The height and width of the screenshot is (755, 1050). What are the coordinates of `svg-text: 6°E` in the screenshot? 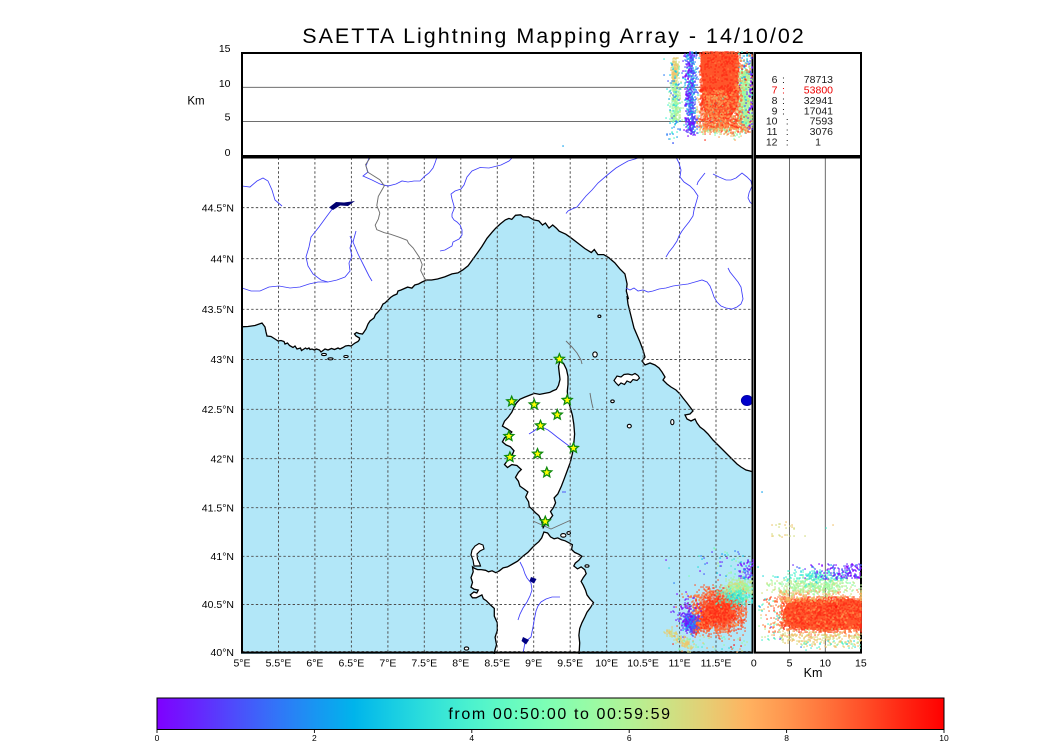 It's located at (314, 664).